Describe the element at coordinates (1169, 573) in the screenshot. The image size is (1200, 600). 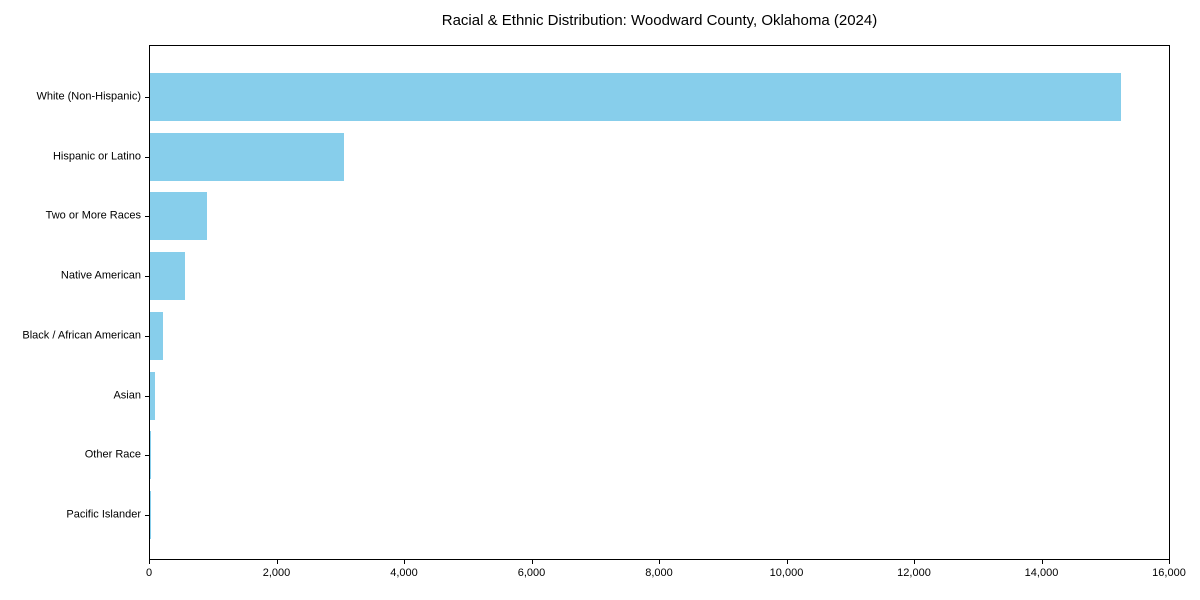
I see `x-tick-label: 16,000` at that location.